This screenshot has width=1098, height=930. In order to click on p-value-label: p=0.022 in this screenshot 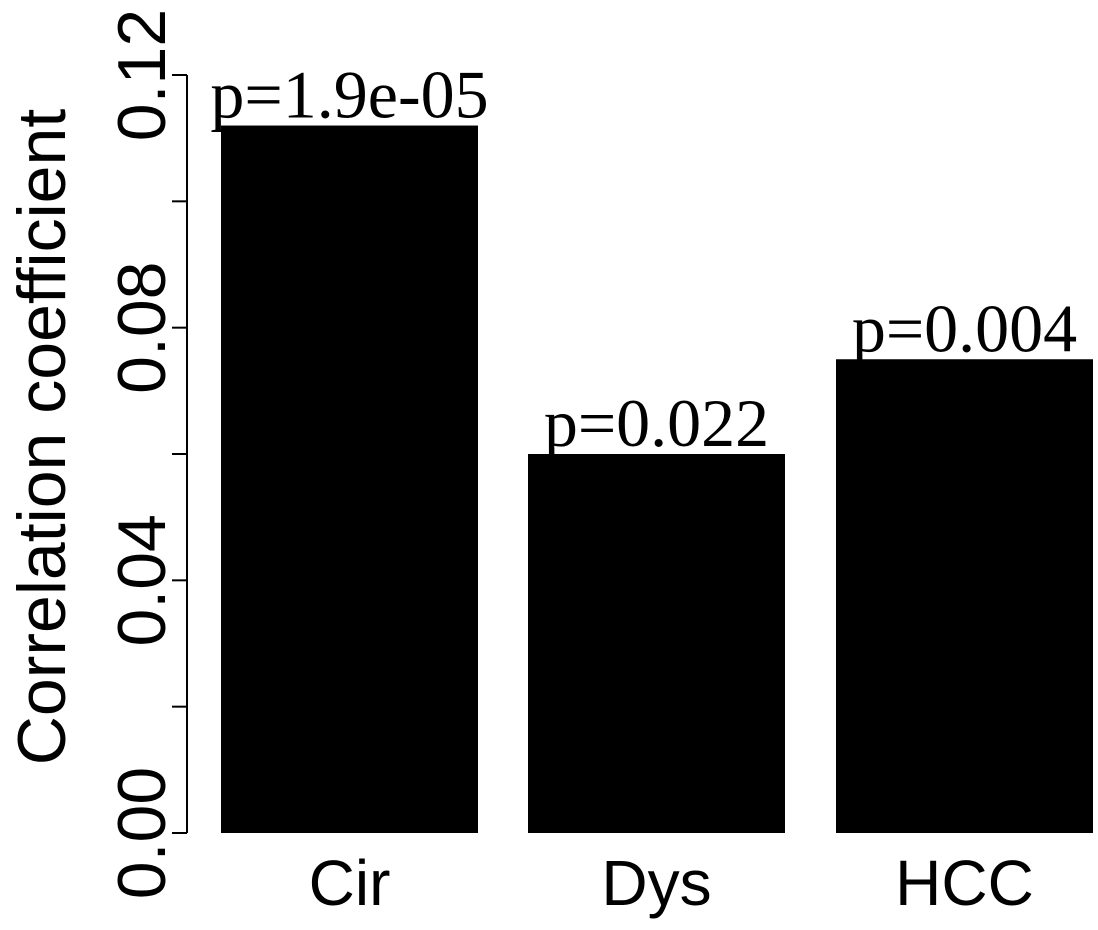, I will do `click(656, 423)`.